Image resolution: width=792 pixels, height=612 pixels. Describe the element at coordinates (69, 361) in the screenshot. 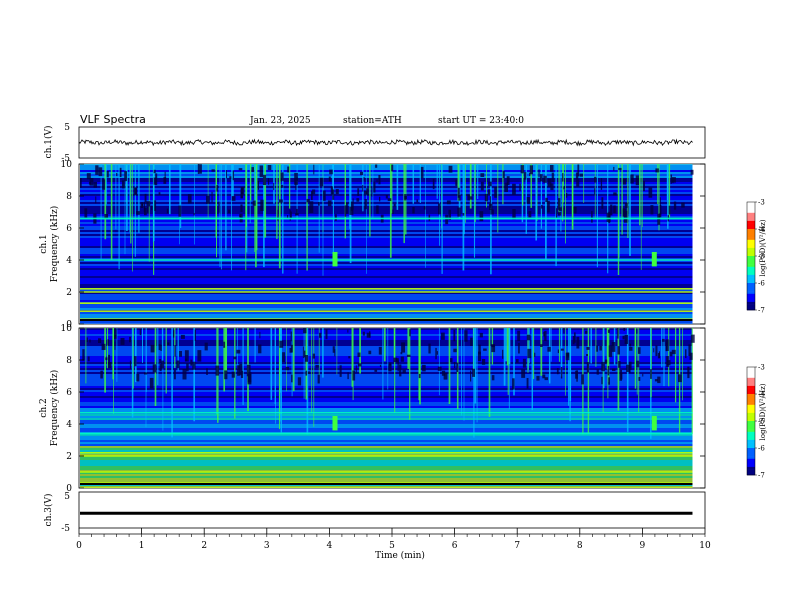

I see `spec2-ytick-label: 8` at that location.